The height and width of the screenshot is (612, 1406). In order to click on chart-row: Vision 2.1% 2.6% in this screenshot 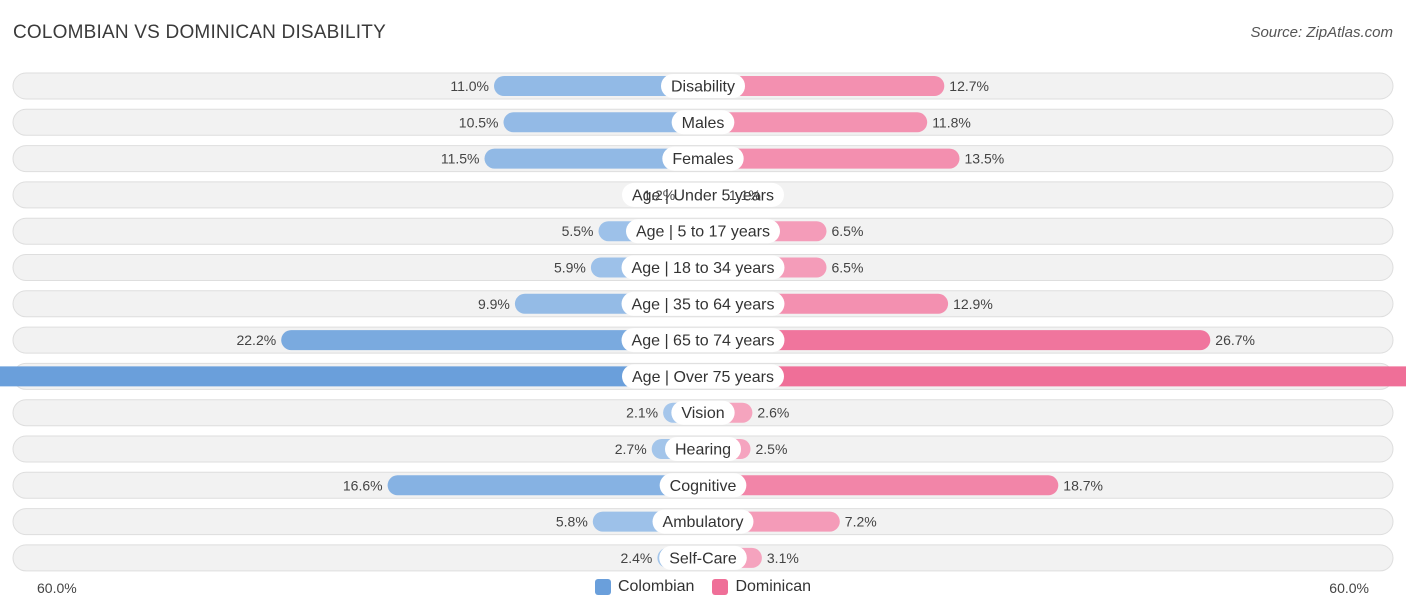, I will do `click(703, 413)`.